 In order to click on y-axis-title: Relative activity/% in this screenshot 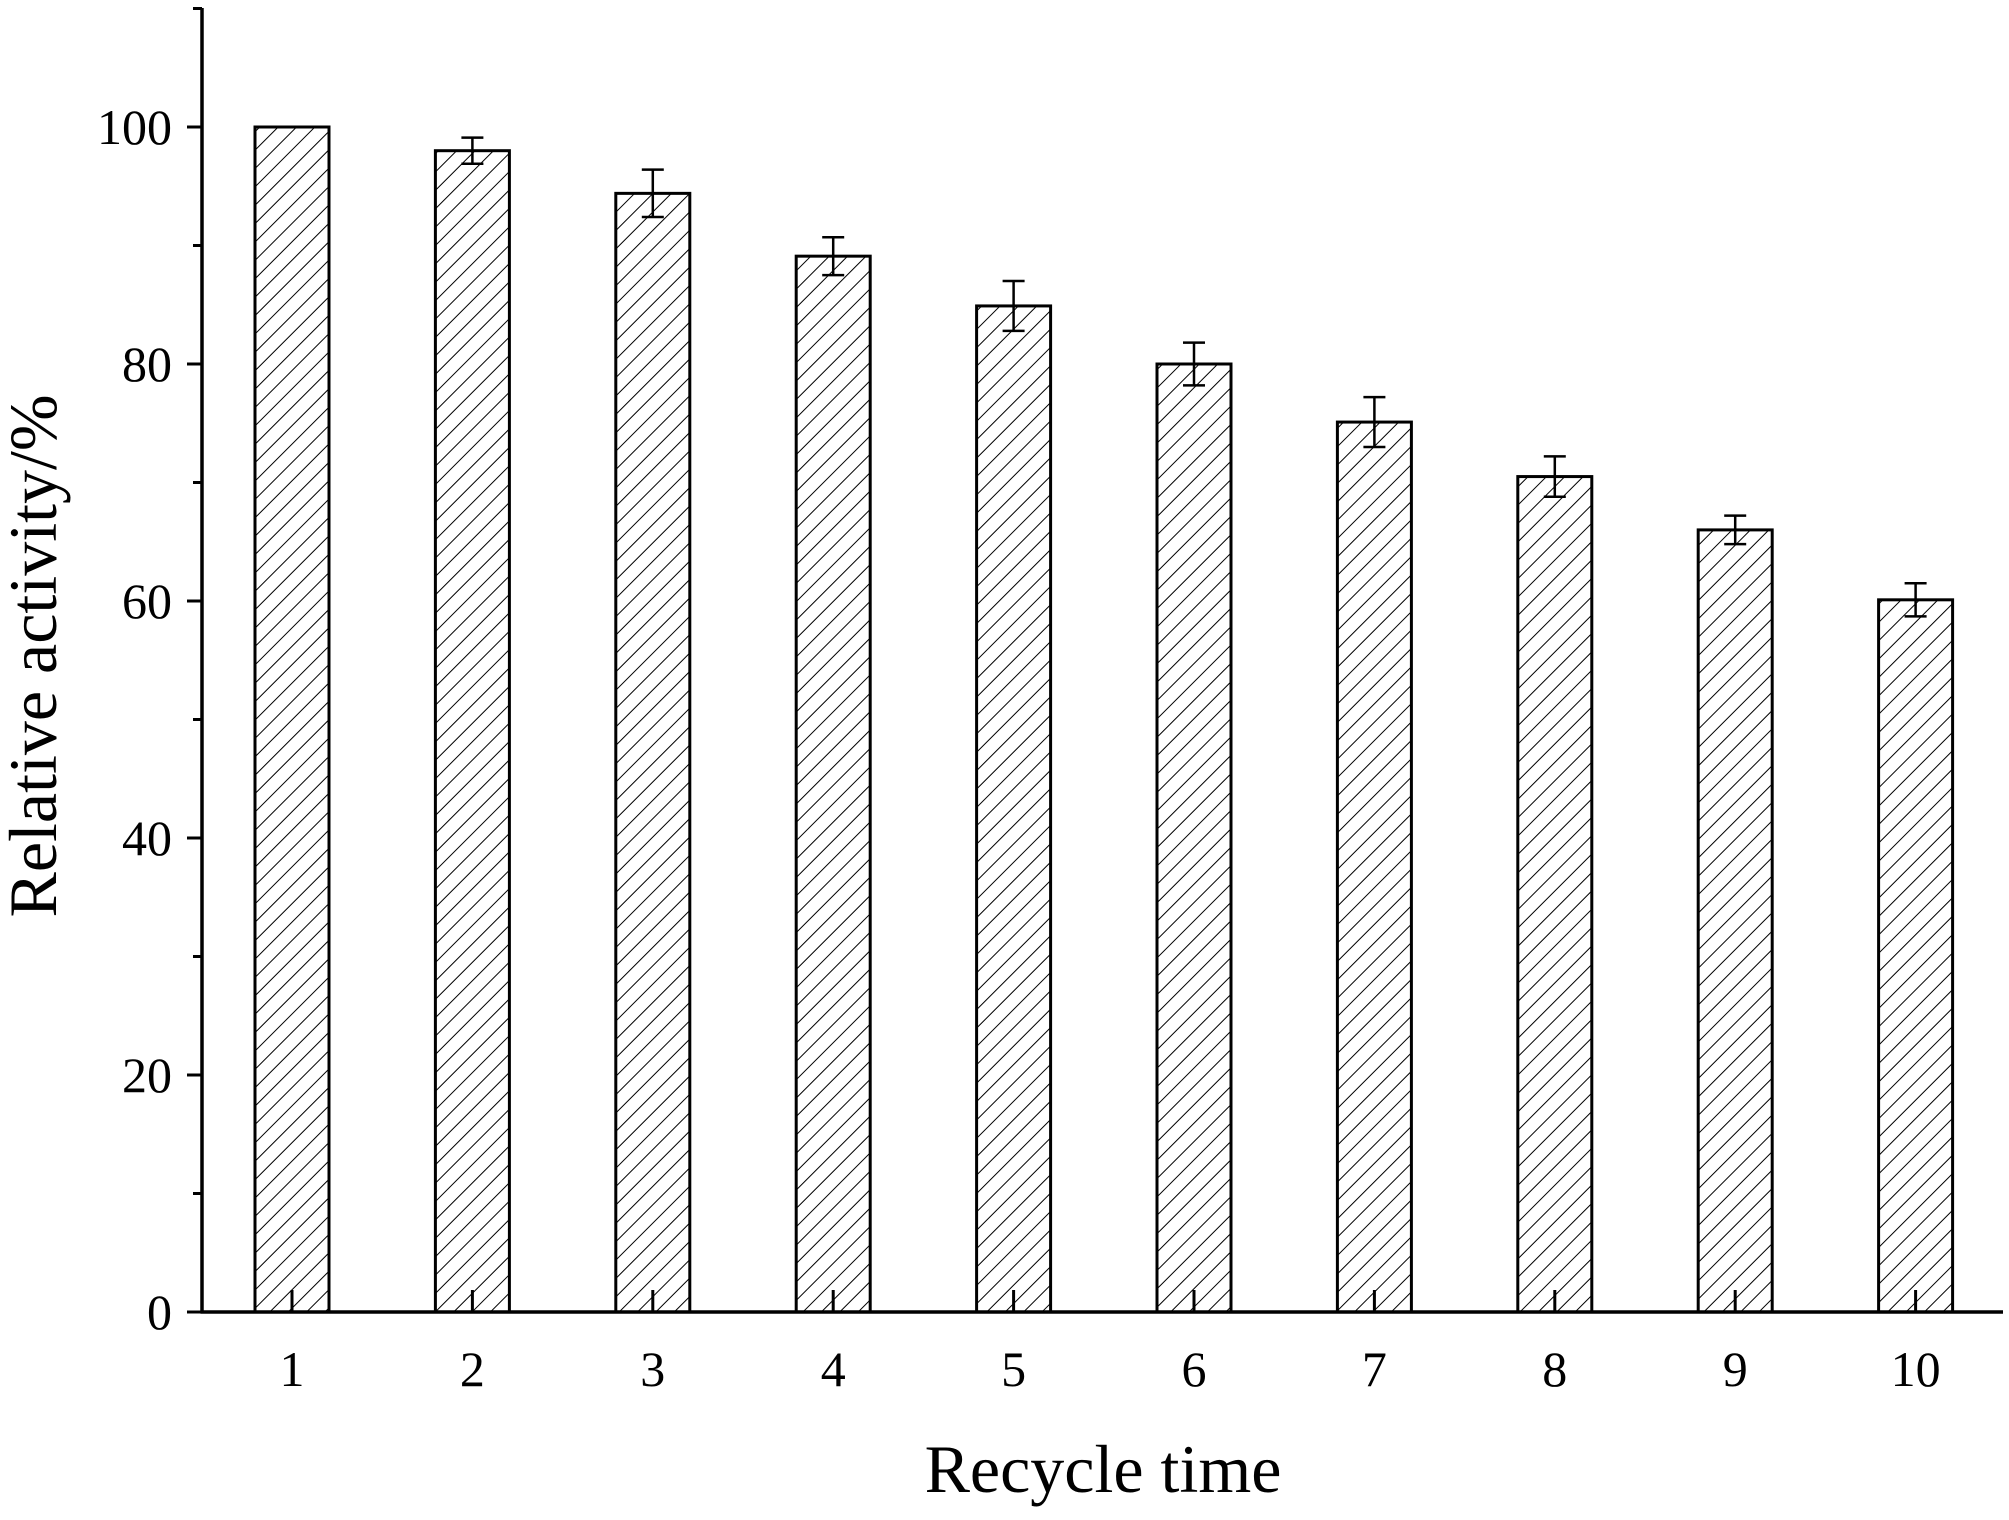, I will do `click(35, 655)`.